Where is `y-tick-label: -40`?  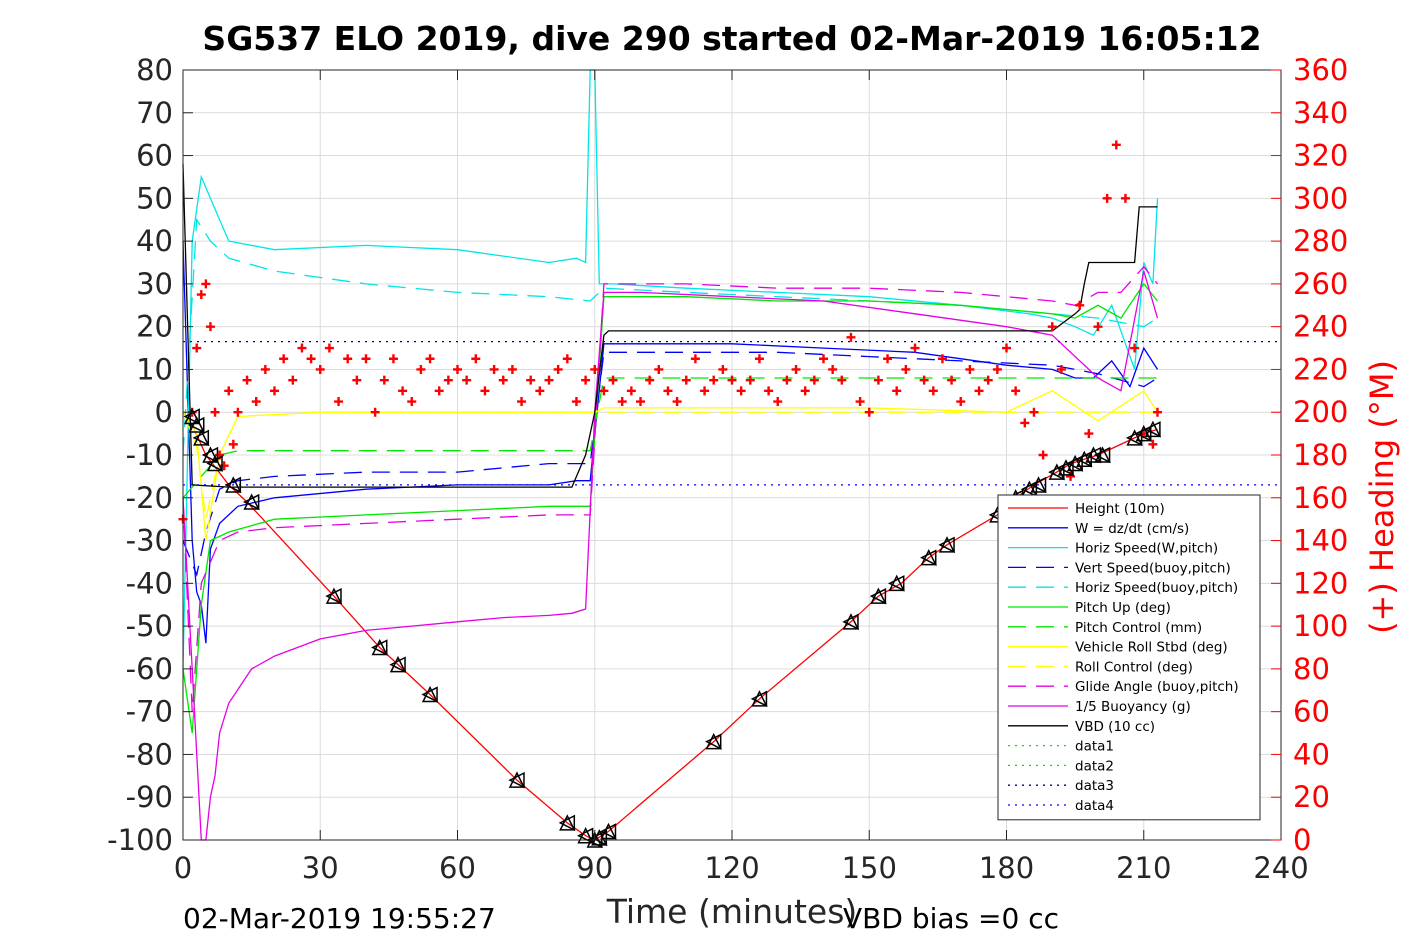
y-tick-label: -40 is located at coordinates (149, 583).